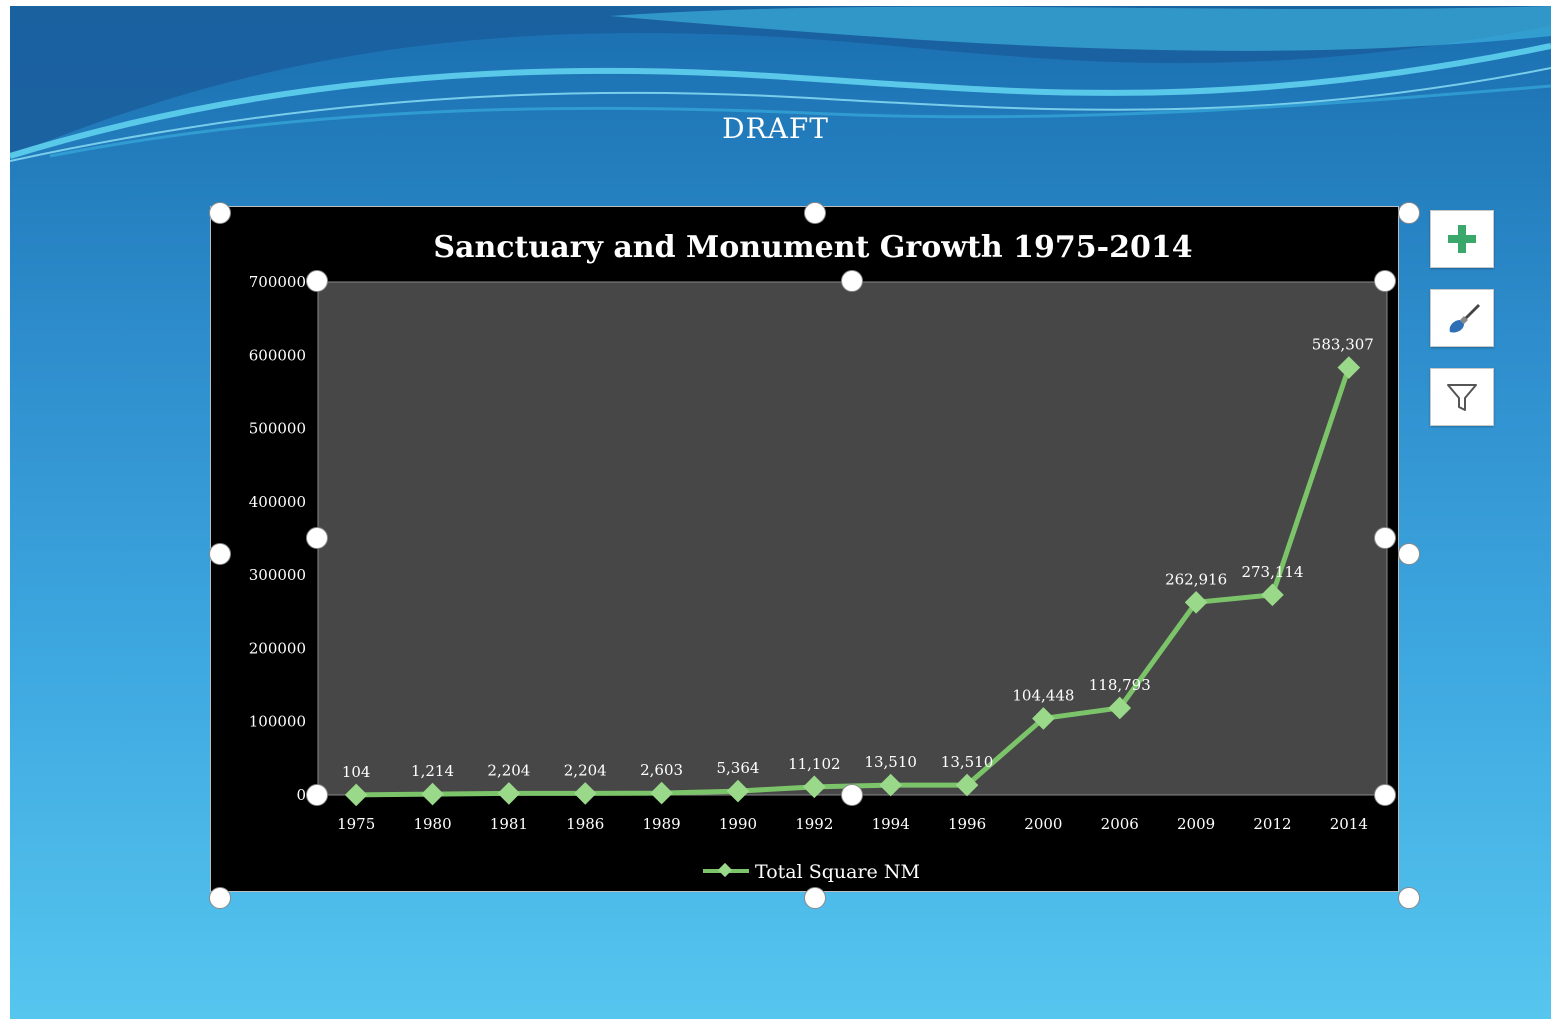 This screenshot has height=1019, width=1551. I want to click on legend: Total Square NM, so click(811, 872).